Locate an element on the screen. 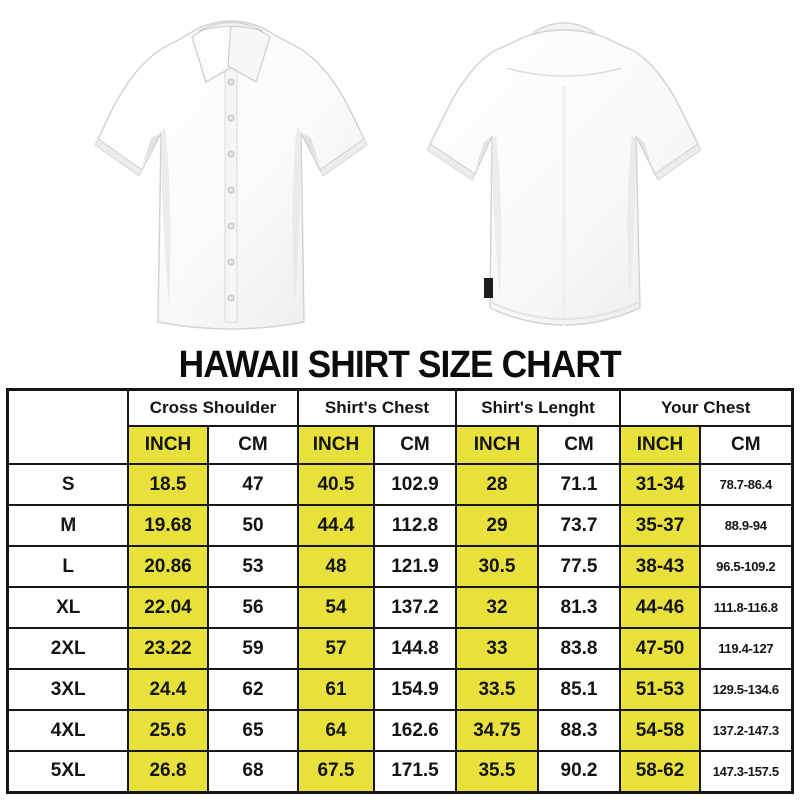 This screenshot has width=800, height=800. cm-value-cell: 83.8 is located at coordinates (579, 648).